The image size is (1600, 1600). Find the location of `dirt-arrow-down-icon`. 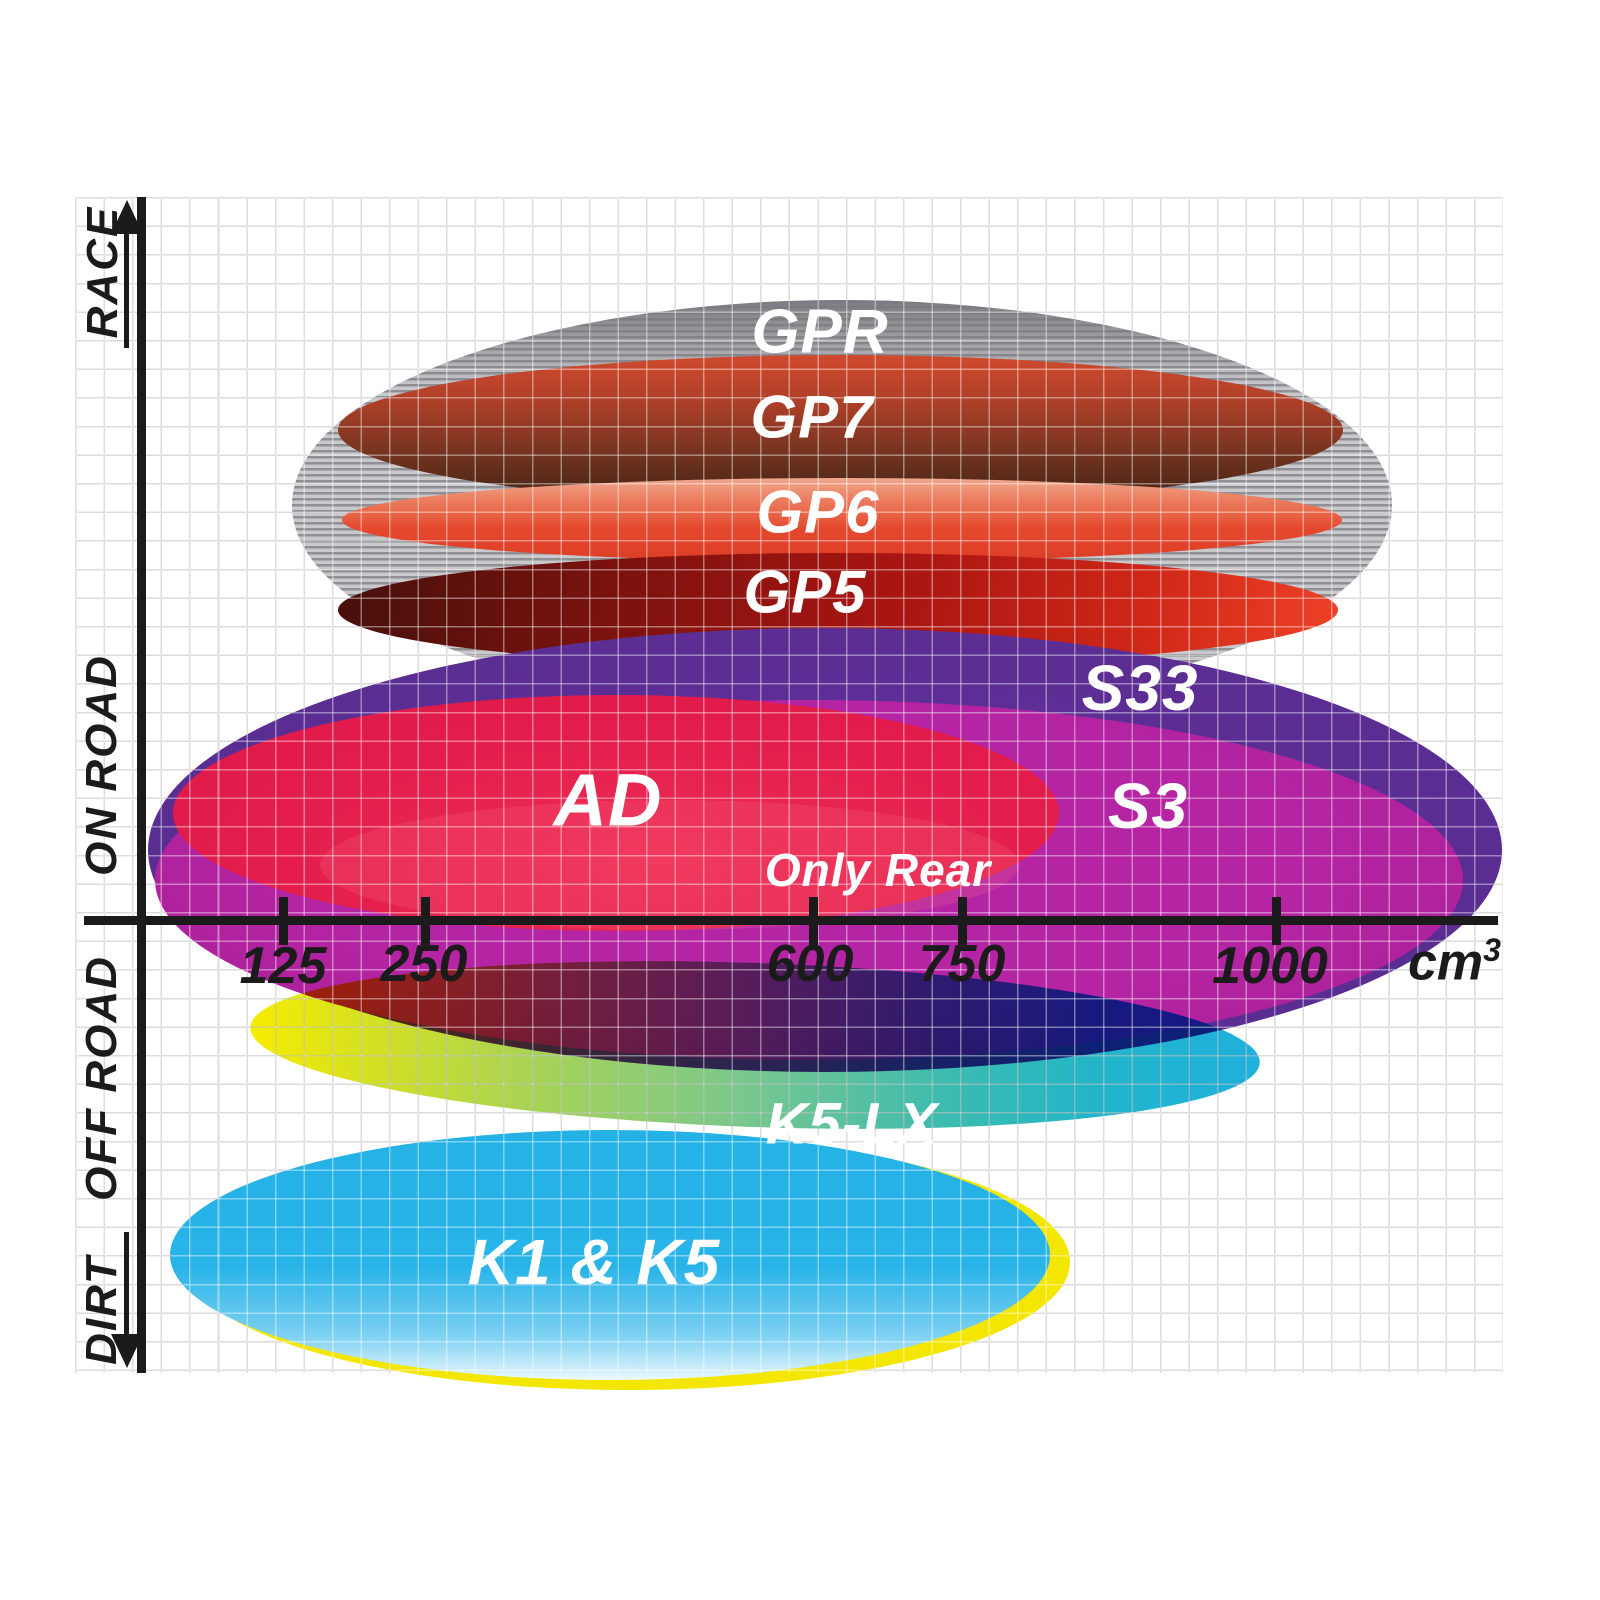

dirt-arrow-down-icon is located at coordinates (127, 1351).